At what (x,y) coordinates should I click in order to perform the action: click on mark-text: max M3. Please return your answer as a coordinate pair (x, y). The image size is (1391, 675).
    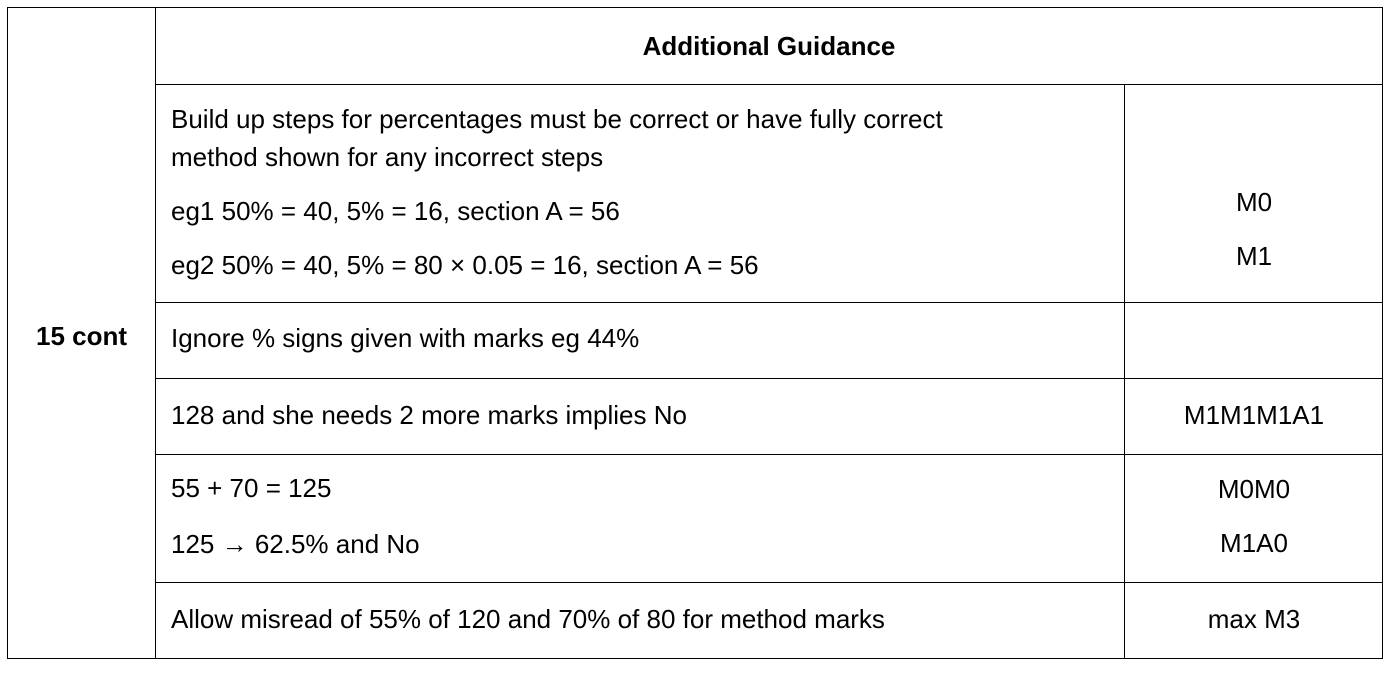
    Looking at the image, I should click on (1254, 619).